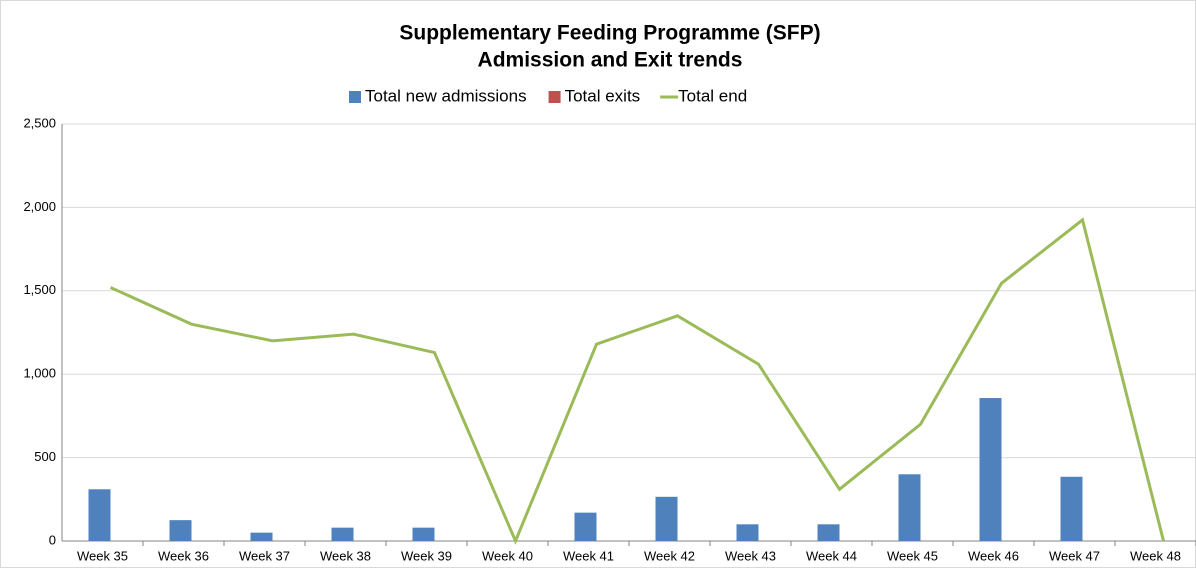  Describe the element at coordinates (712, 95) in the screenshot. I see `legend-label: Total end` at that location.